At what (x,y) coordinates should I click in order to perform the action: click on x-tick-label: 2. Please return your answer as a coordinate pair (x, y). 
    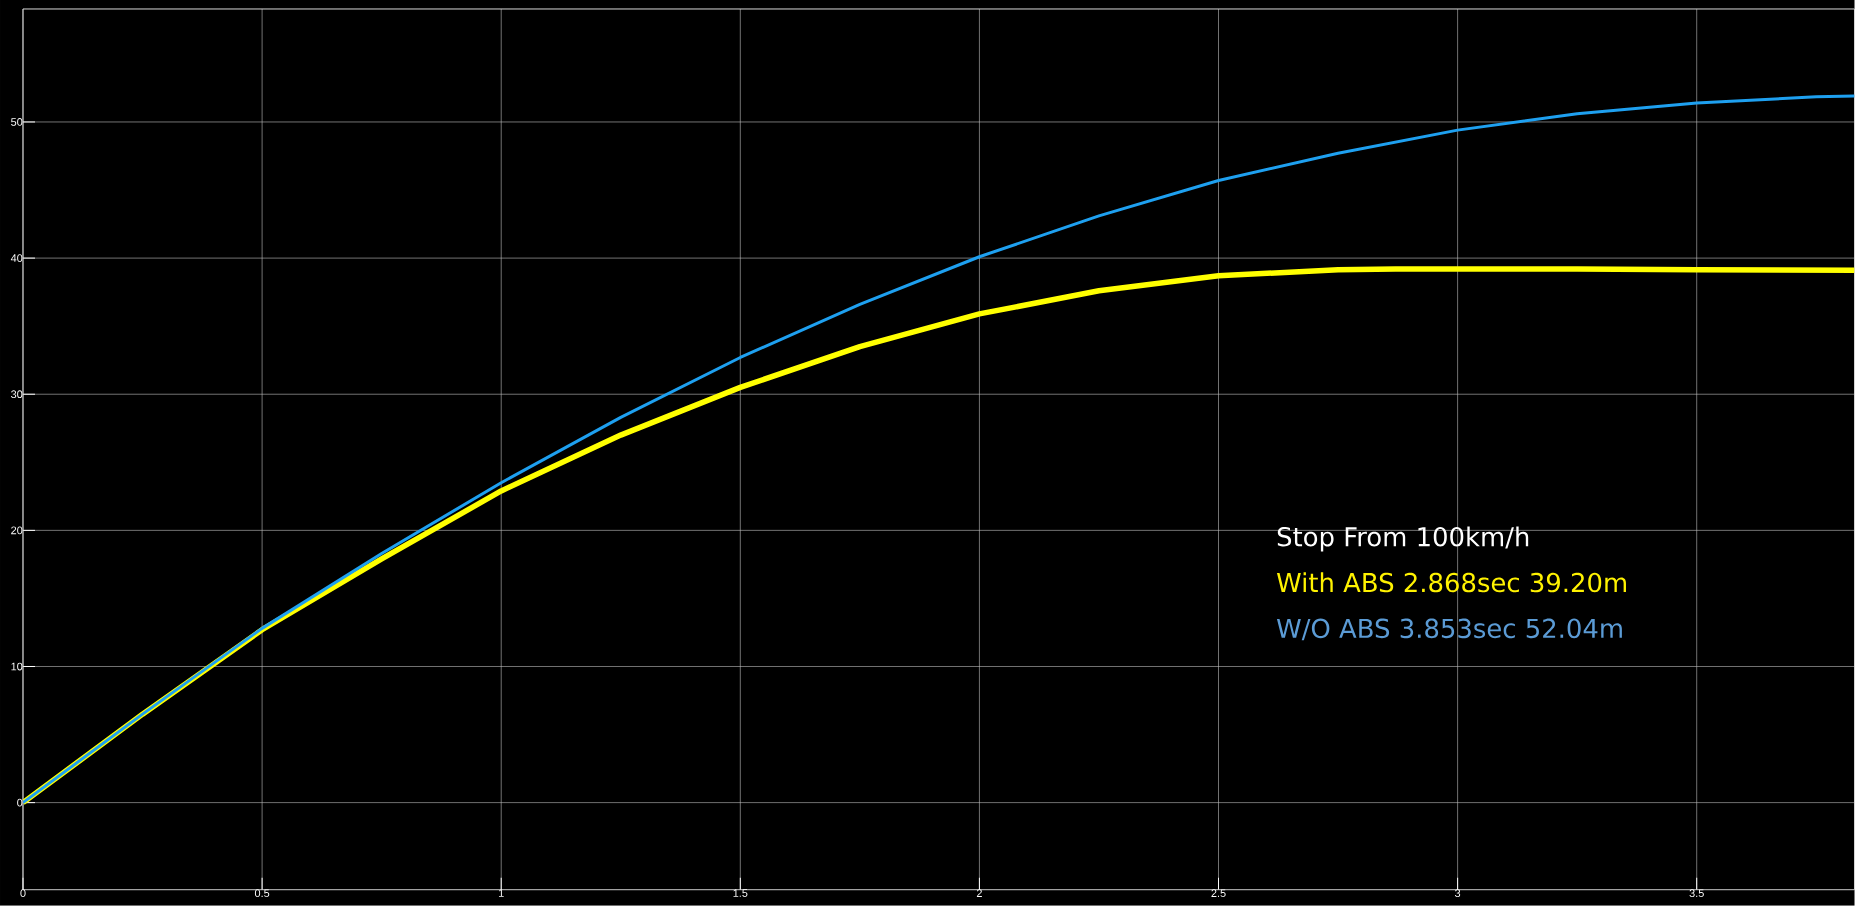
    Looking at the image, I should click on (979, 893).